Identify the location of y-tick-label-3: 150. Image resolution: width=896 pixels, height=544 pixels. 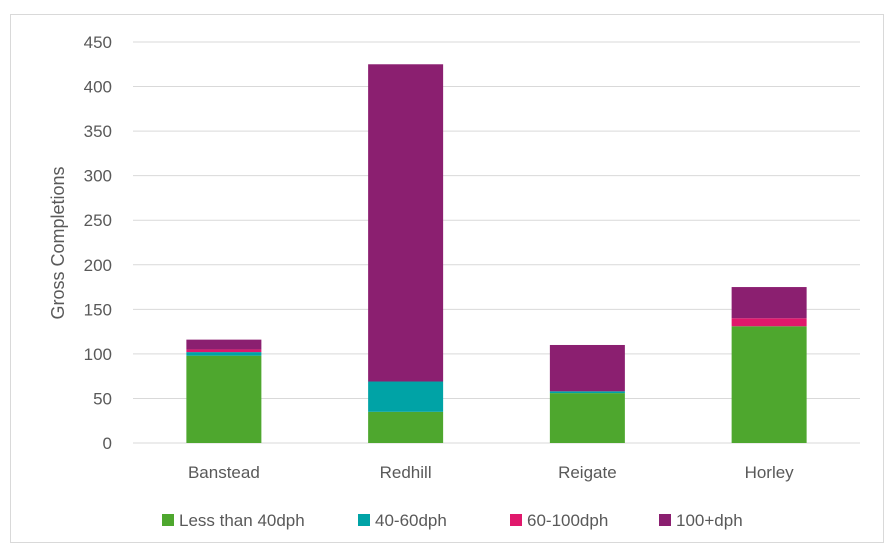
(98, 309).